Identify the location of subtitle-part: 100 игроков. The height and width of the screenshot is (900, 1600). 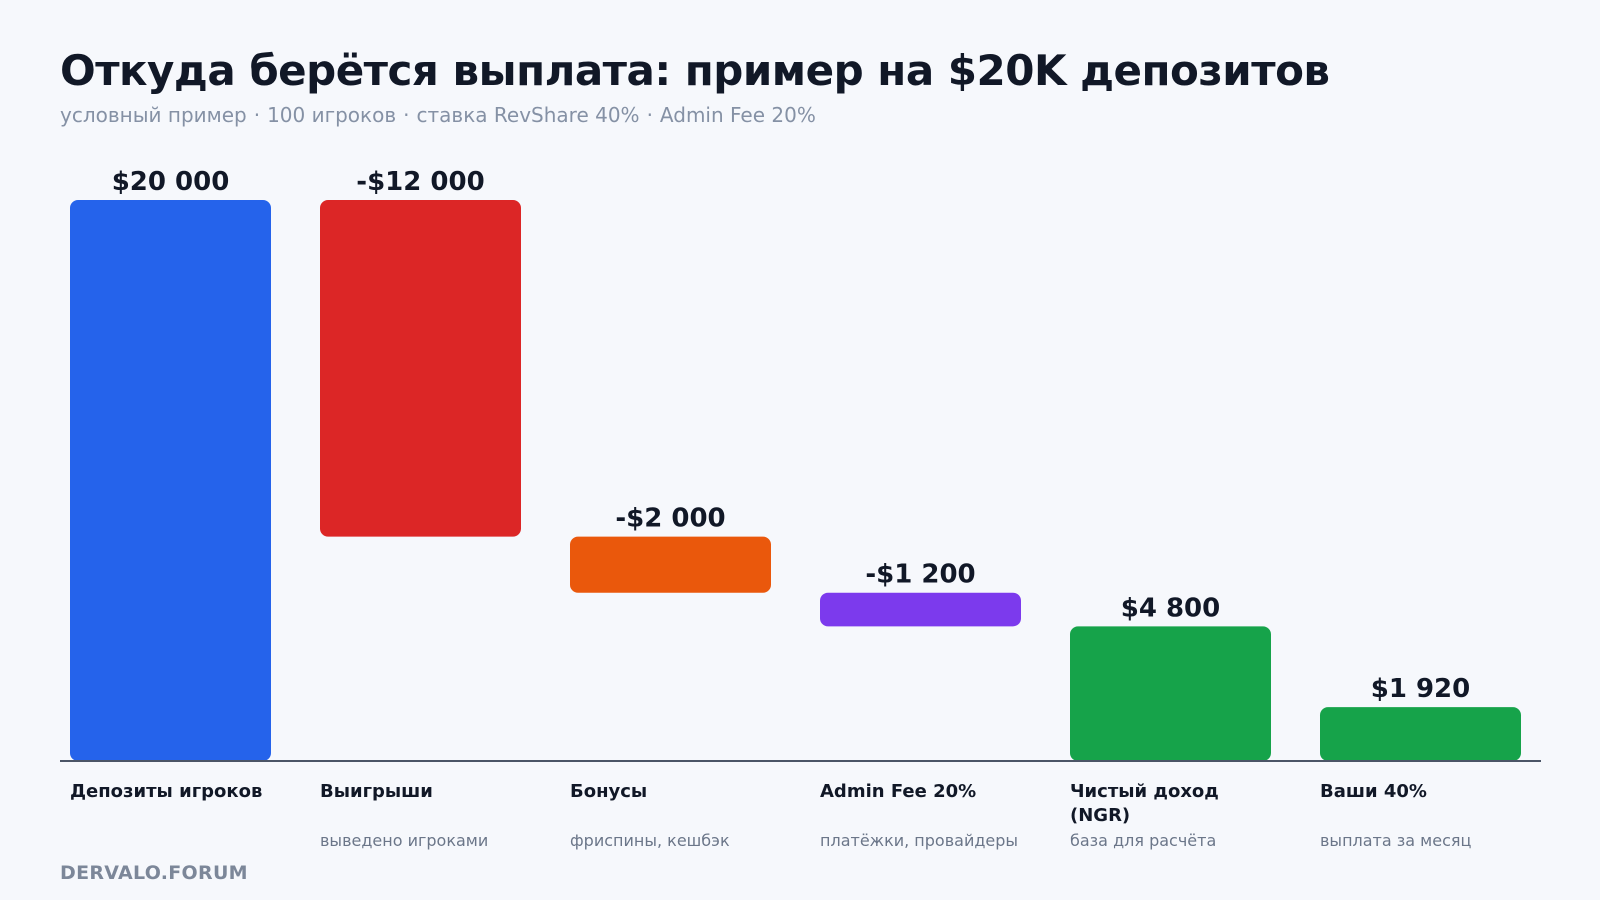
(332, 115).